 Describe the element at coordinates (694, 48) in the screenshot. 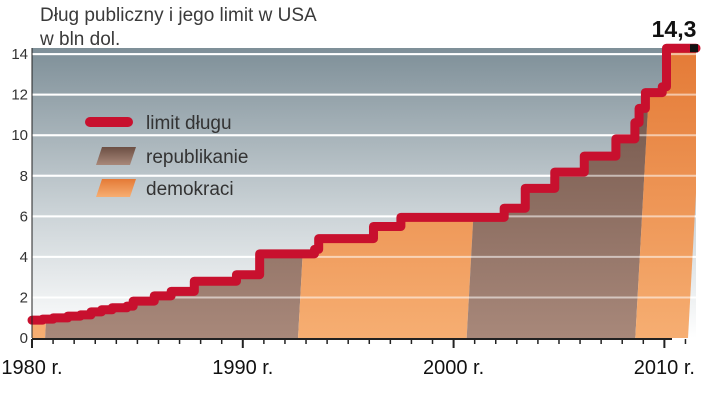

I see `end-value-marker` at that location.